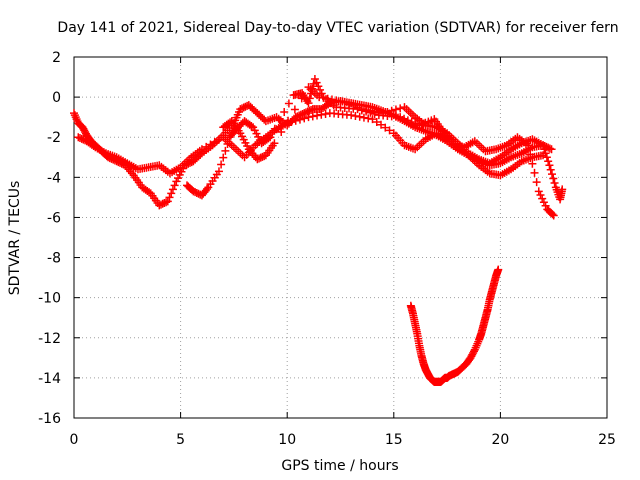 The height and width of the screenshot is (480, 640). What do you see at coordinates (287, 440) in the screenshot?
I see `x-tick-label: 10` at bounding box center [287, 440].